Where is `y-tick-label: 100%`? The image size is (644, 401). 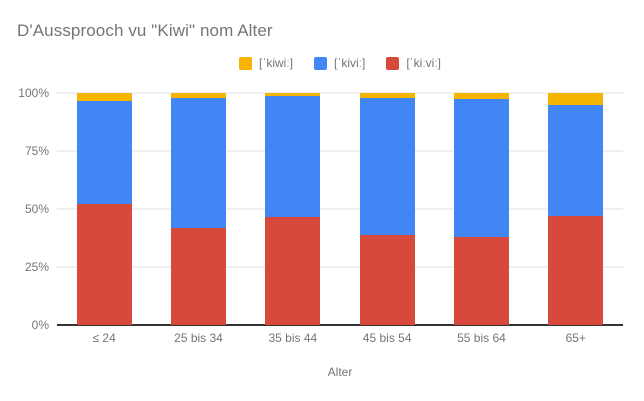 y-tick-label: 100% is located at coordinates (33, 93).